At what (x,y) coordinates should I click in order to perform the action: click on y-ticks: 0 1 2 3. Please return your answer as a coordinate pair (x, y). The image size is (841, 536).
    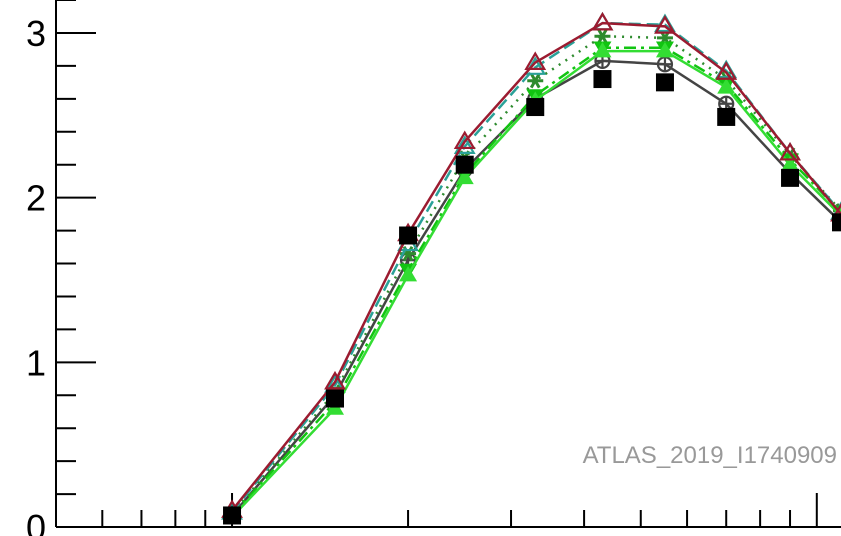
    Looking at the image, I should click on (61, 268).